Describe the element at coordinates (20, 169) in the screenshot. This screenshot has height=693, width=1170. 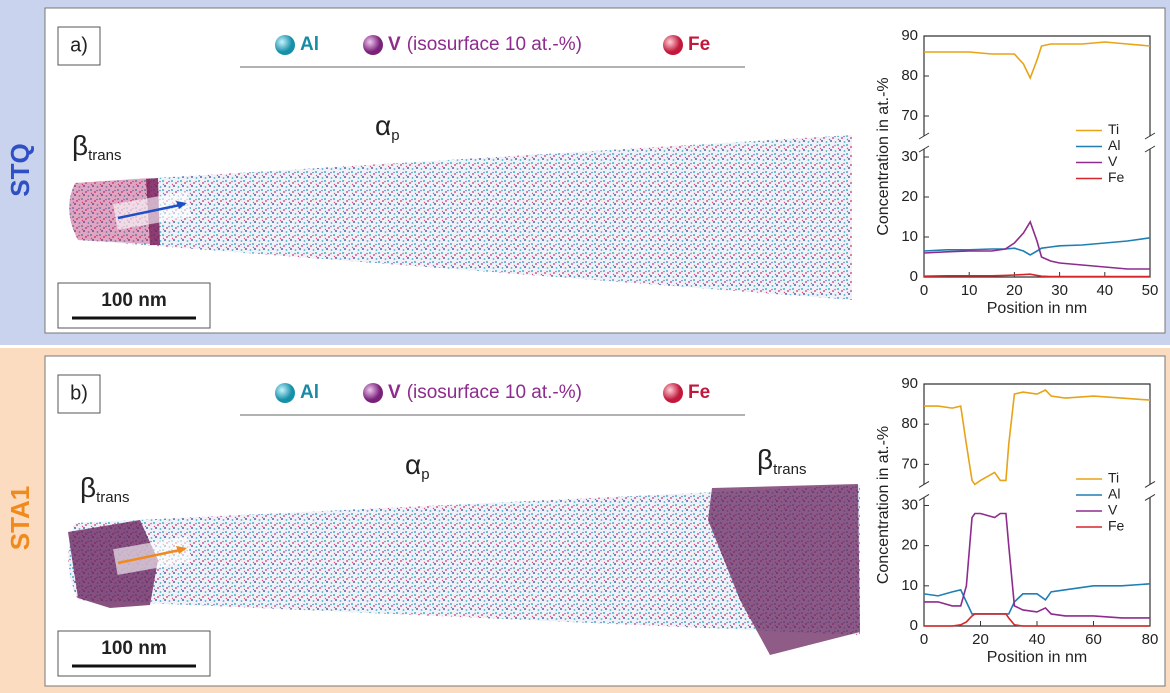
I see `row-label: STQ` at that location.